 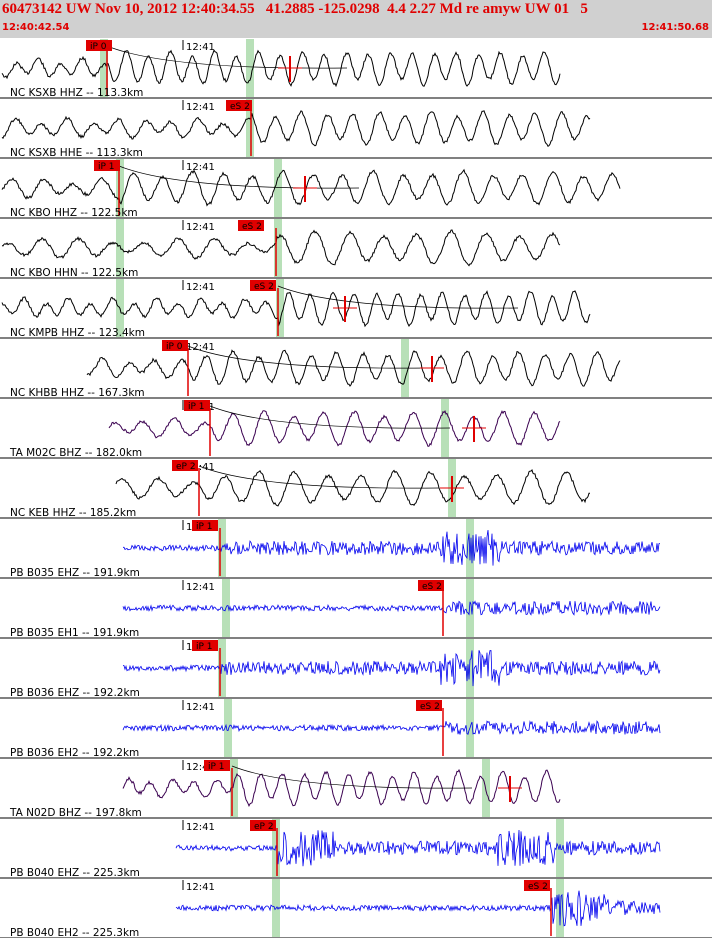 I want to click on trace-label: NC KSXB HHE -- 113.3km, so click(x=76, y=153).